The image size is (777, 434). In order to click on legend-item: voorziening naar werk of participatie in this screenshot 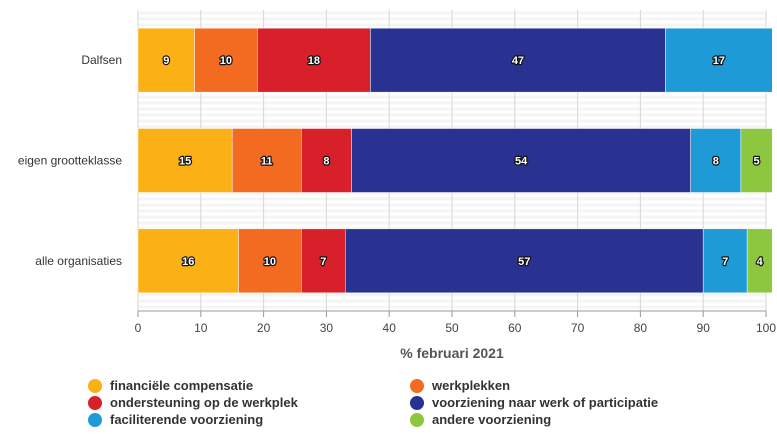, I will do `click(534, 402)`.